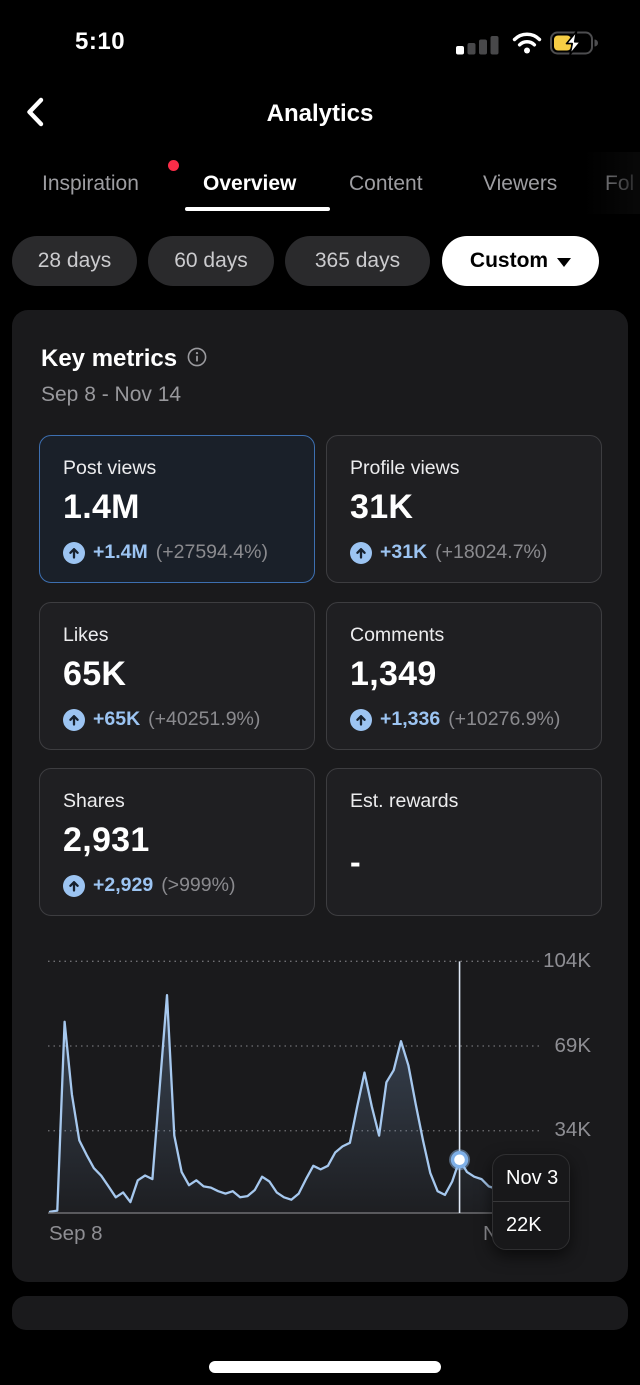 This screenshot has height=1385, width=640. I want to click on status-time: 5:10, so click(100, 41).